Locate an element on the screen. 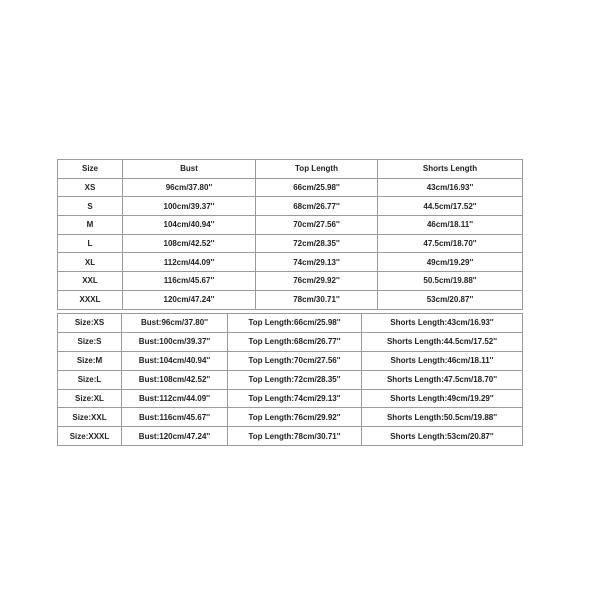 The height and width of the screenshot is (600, 600). table-row: S 100cm/39.37'' 68cm/26.77'' 44.5cm/17.52'' is located at coordinates (290, 206).